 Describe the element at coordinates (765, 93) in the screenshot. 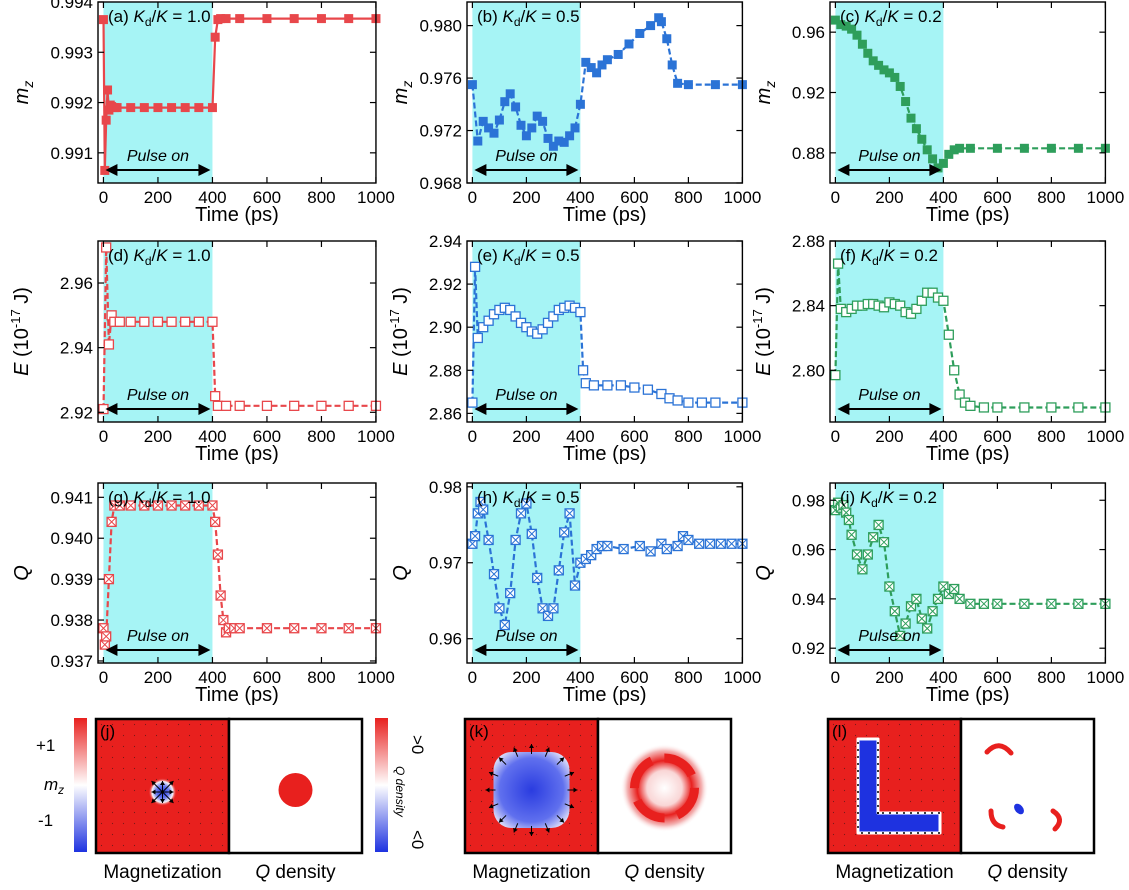

I see `y-axis-title: mz` at that location.